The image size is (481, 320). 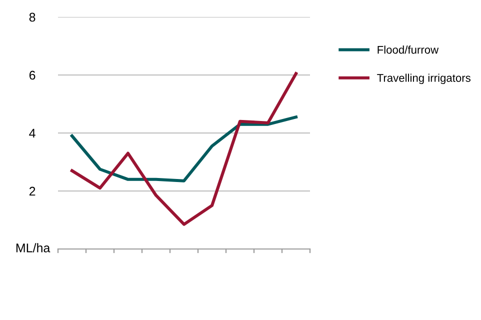 I want to click on y-tick-label: 6, so click(x=32, y=75).